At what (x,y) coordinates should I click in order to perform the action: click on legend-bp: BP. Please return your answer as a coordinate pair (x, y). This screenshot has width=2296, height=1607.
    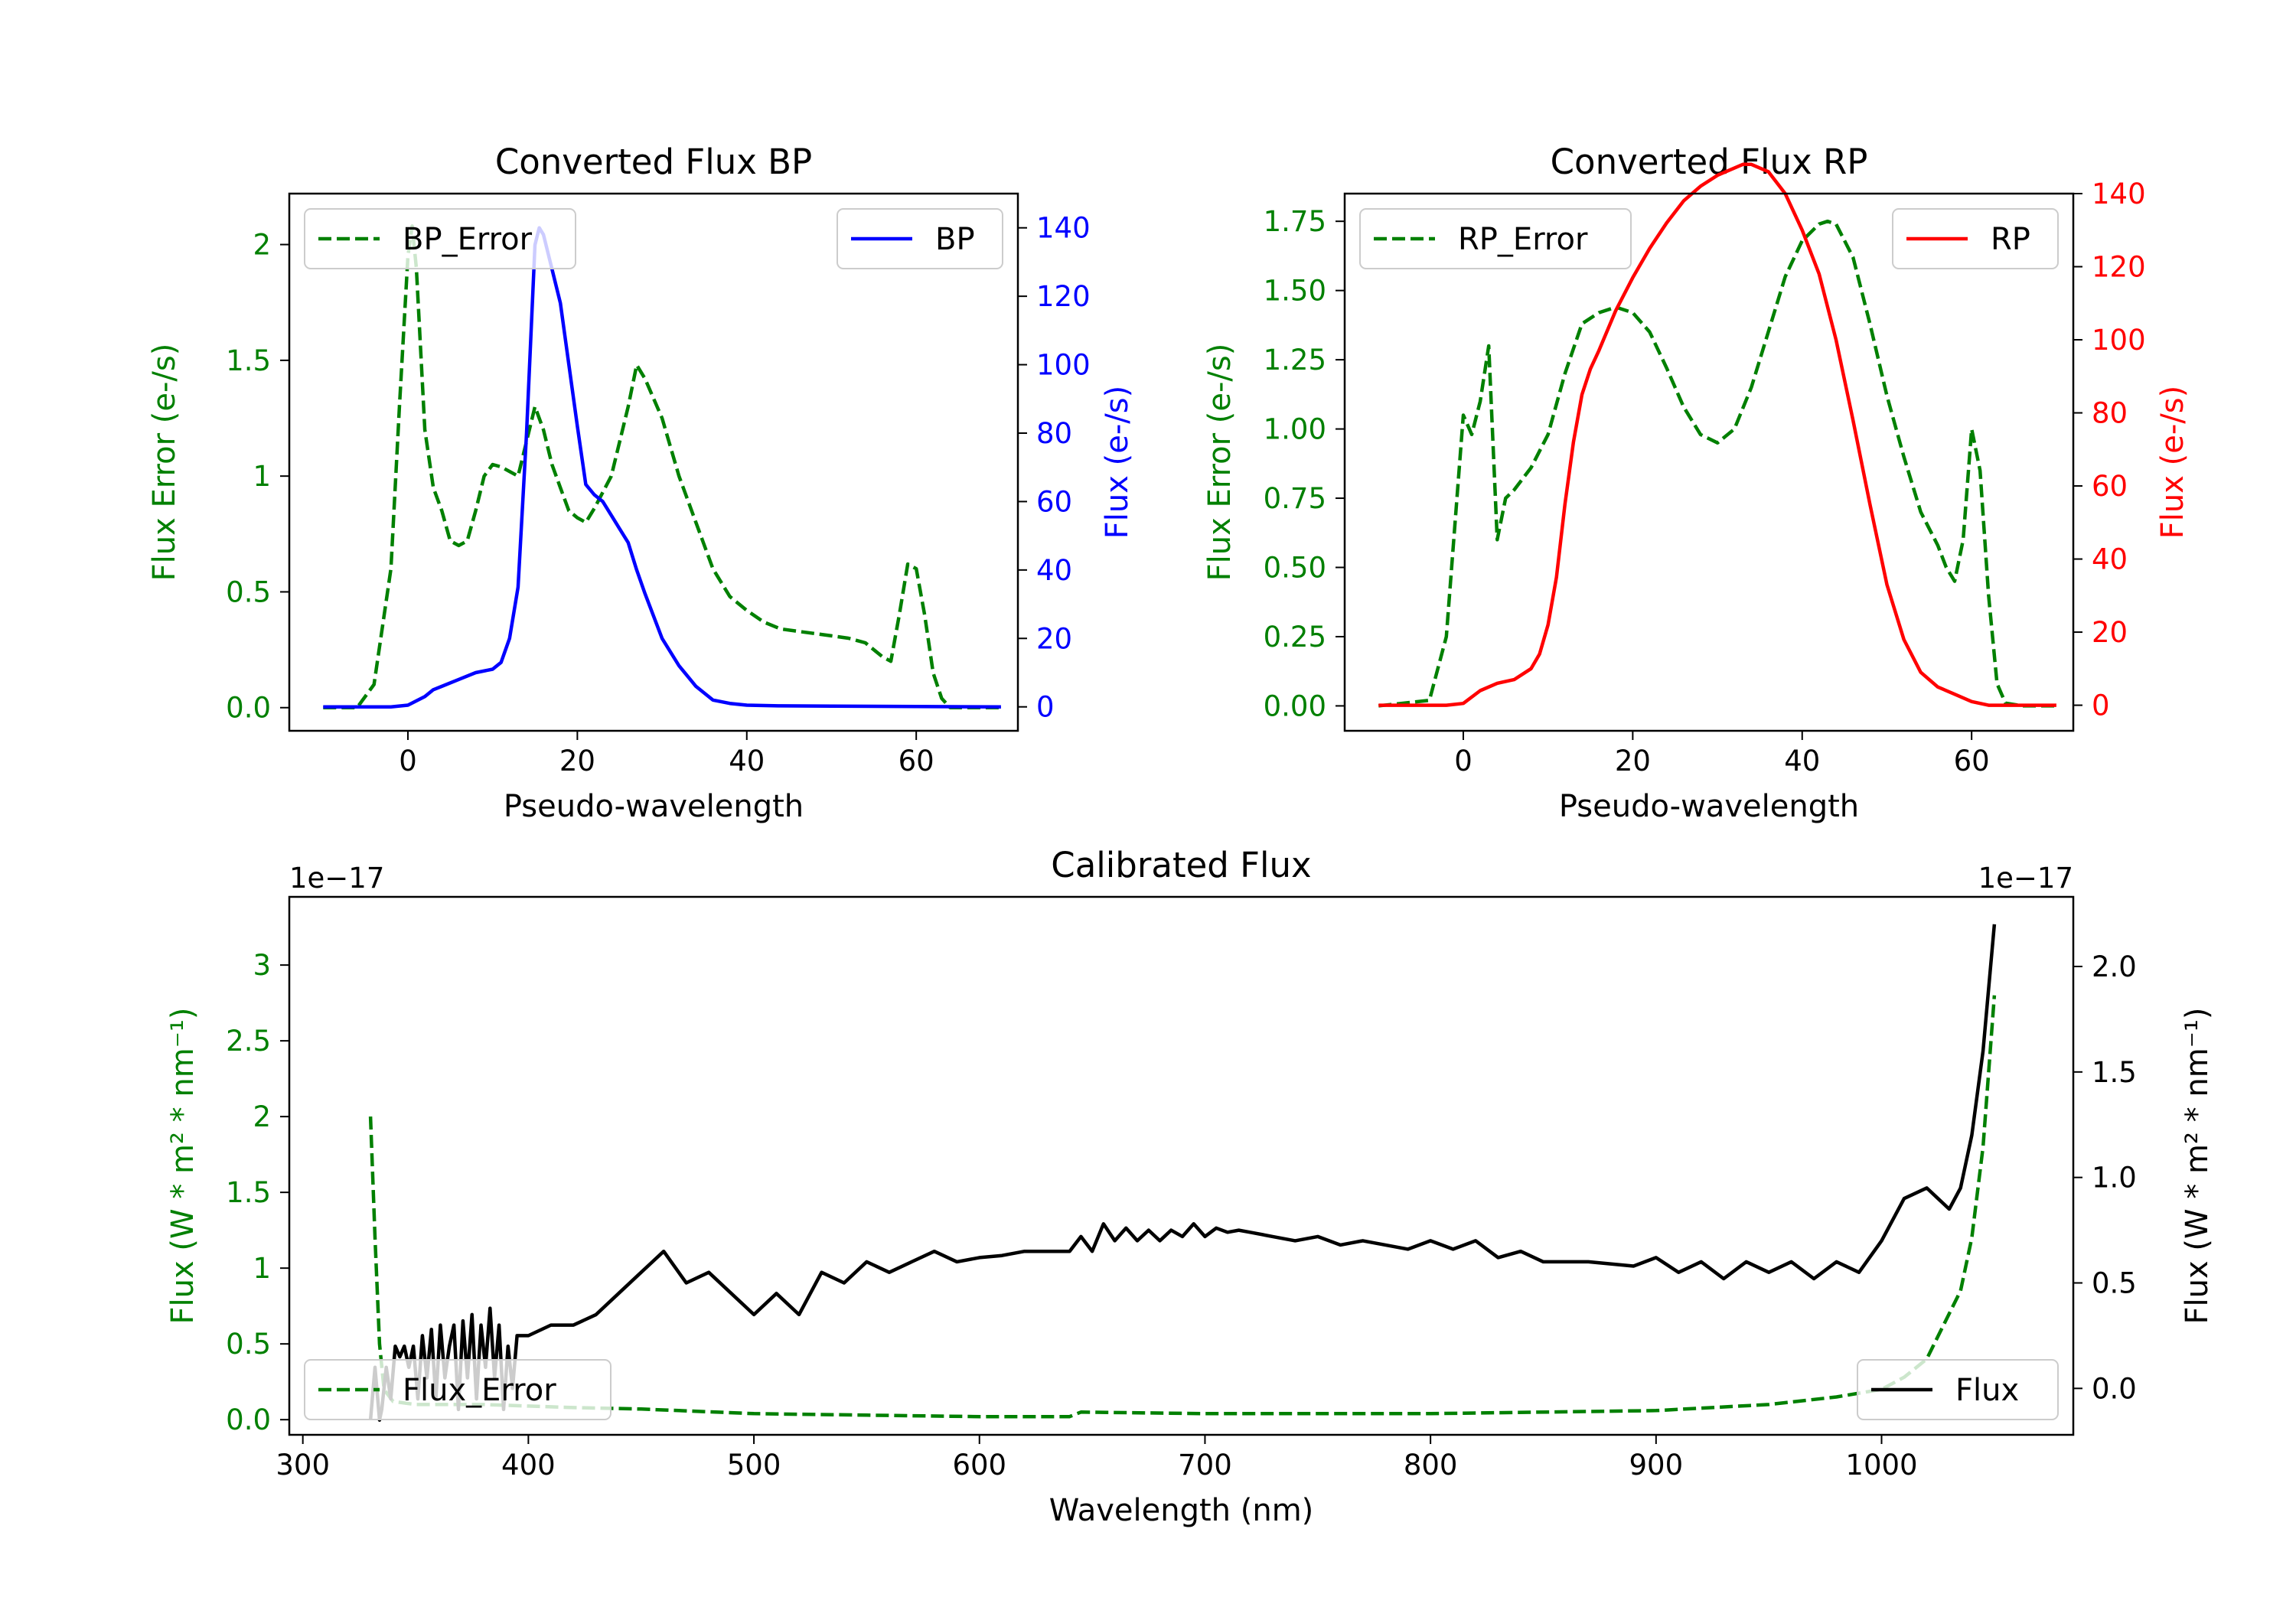
    Looking at the image, I should click on (920, 239).